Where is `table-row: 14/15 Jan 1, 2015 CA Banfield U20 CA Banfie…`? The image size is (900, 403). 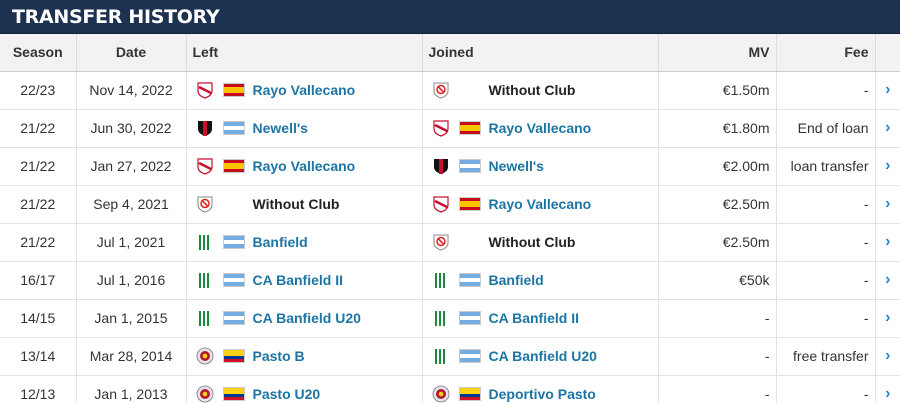
table-row: 14/15 Jan 1, 2015 CA Banfield U20 CA Banfie… is located at coordinates (450, 318).